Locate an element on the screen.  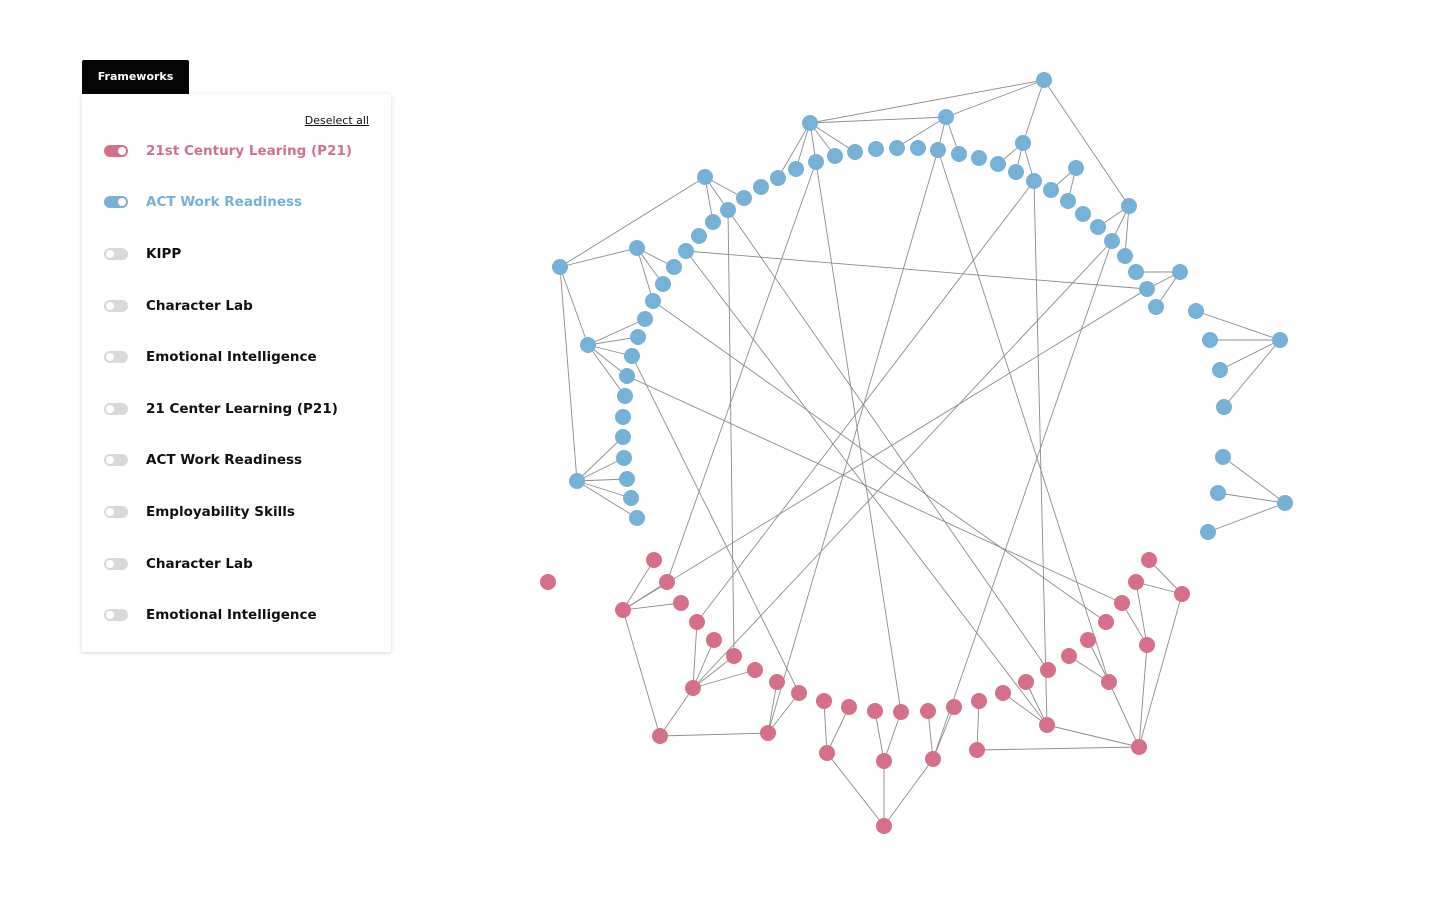
frameworks-tab: Frameworks is located at coordinates (135, 77).